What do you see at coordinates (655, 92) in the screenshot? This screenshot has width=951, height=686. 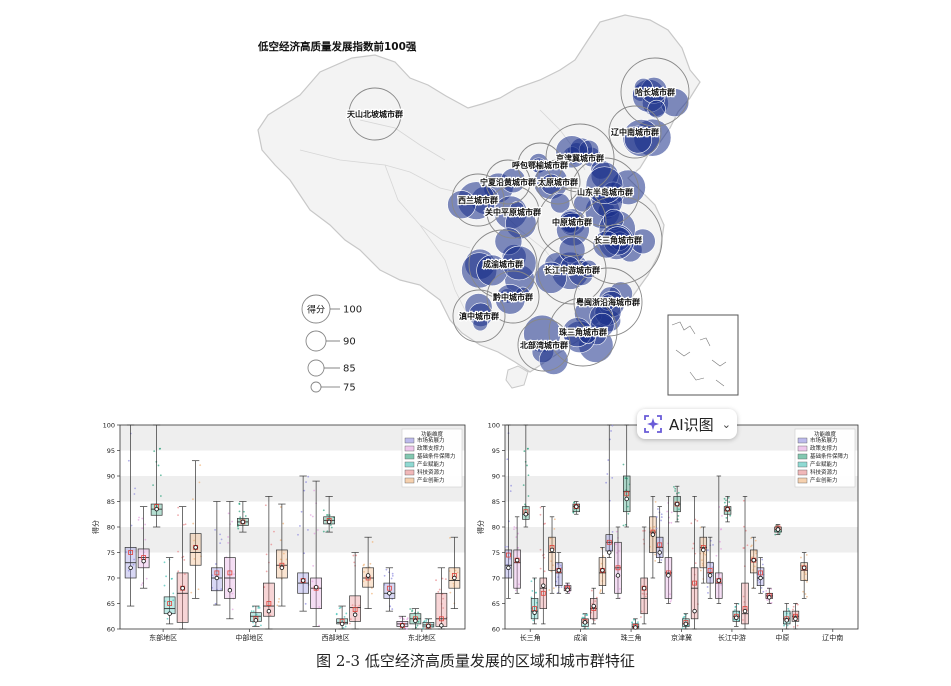 I see `cluster-label: 哈长城市群` at bounding box center [655, 92].